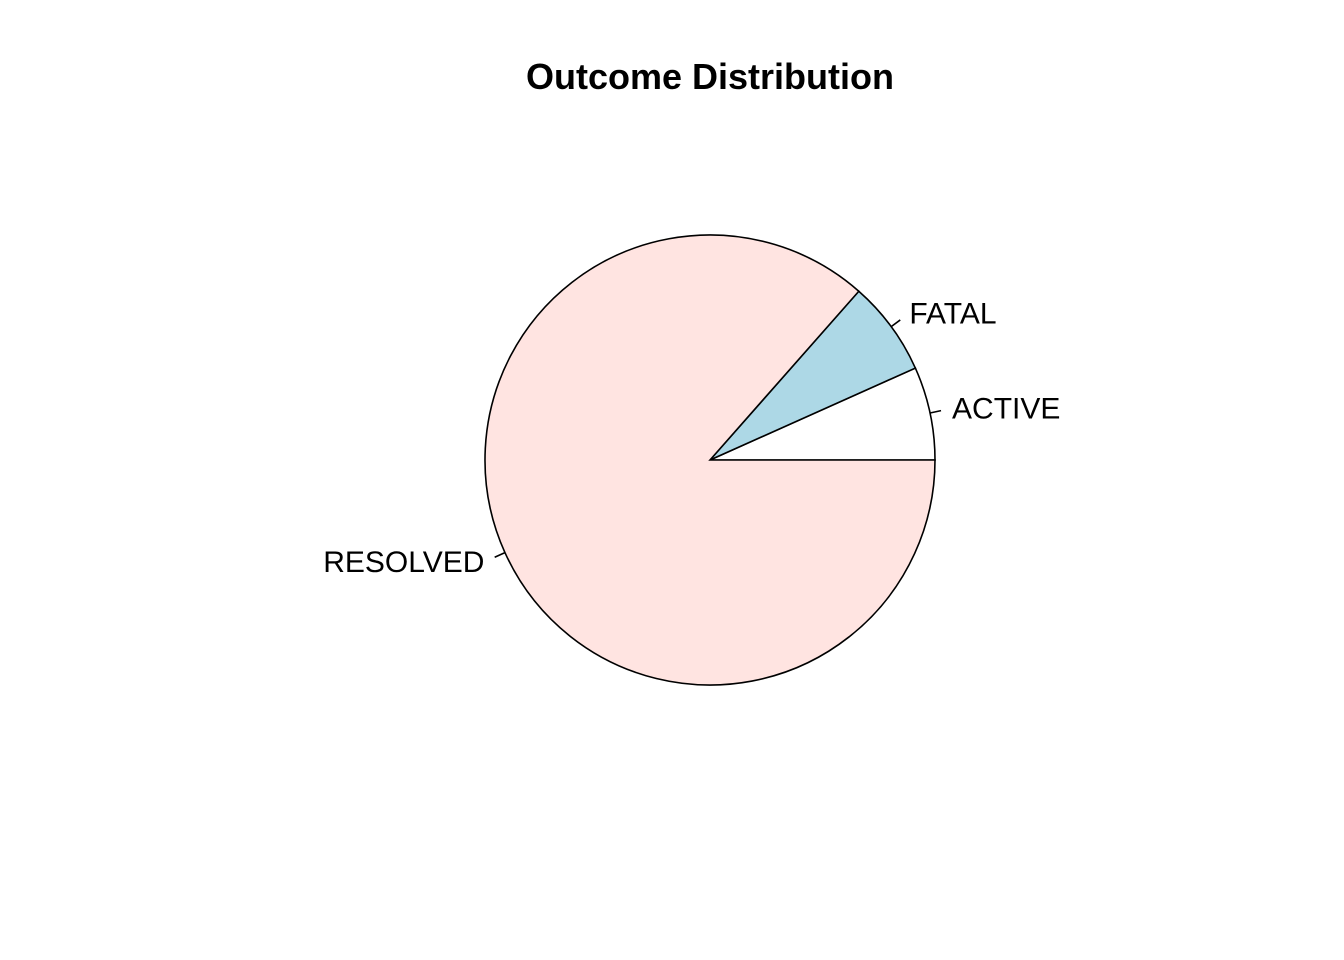 Image resolution: width=1344 pixels, height=960 pixels. What do you see at coordinates (500, 554) in the screenshot?
I see `pie-label-tick-resolved` at bounding box center [500, 554].